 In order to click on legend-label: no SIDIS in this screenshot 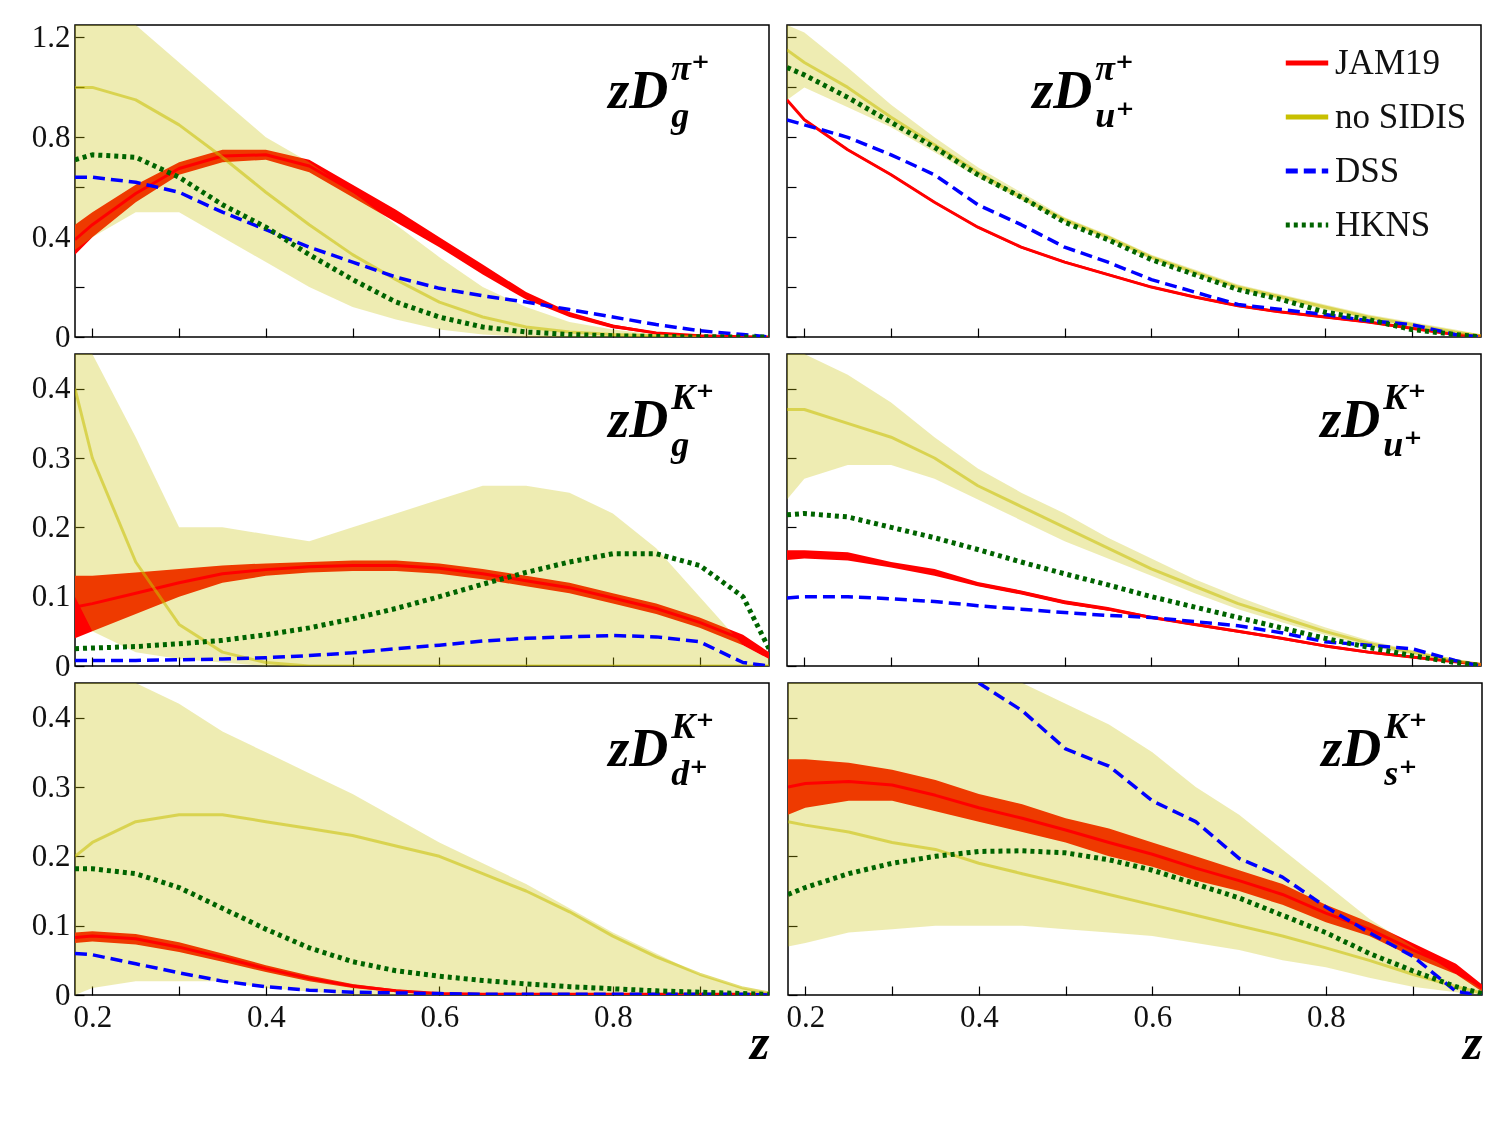, I will do `click(1401, 116)`.